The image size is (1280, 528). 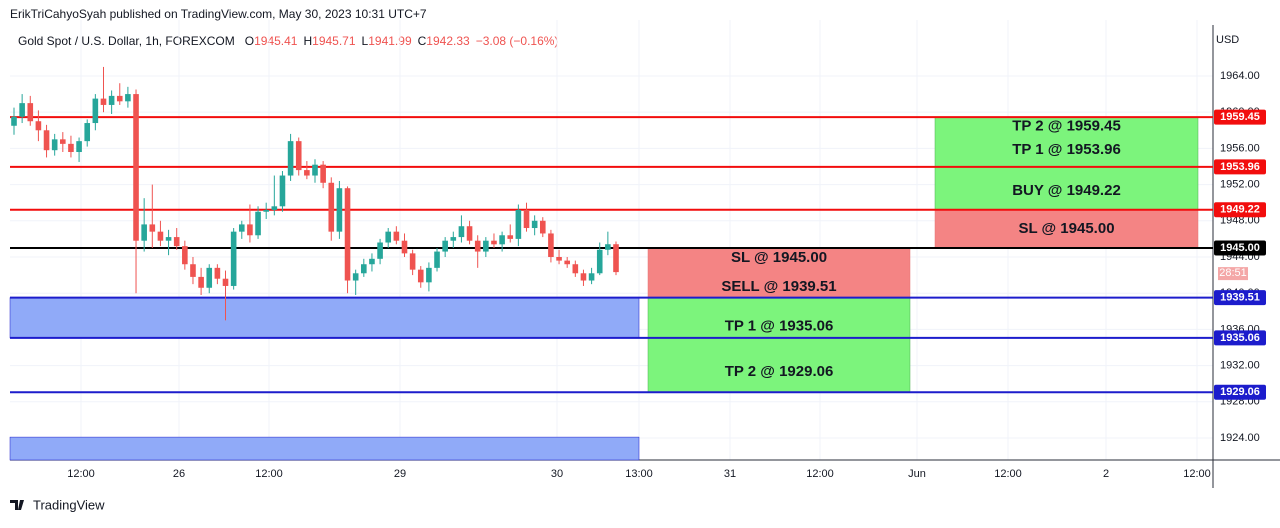 I want to click on y-tick-label: 1924.00, so click(x=1240, y=438).